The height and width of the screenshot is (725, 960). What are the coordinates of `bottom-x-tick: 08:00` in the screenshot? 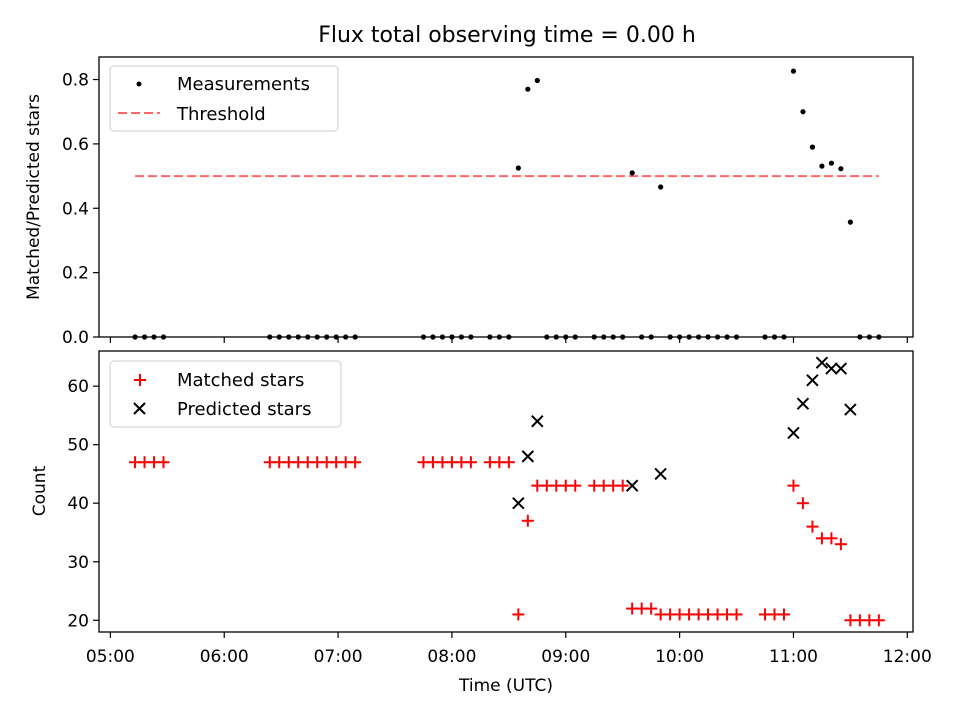 It's located at (451, 649).